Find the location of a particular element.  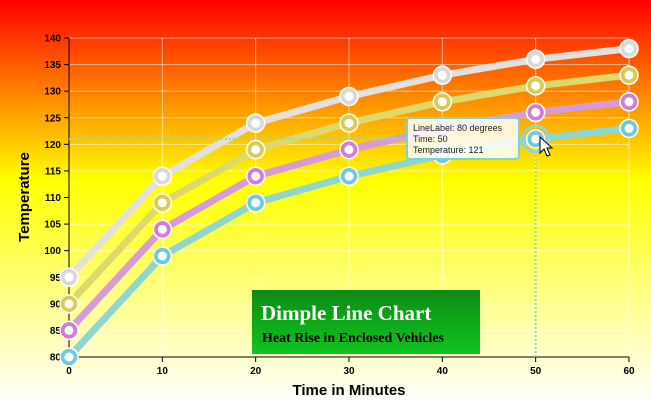

y-tick-label: 130 is located at coordinates (52, 92).